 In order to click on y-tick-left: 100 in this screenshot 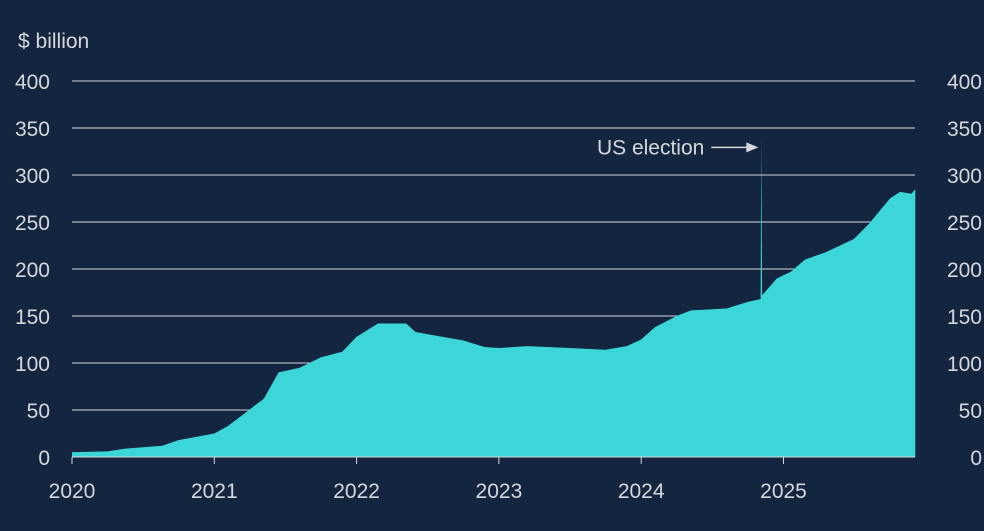, I will do `click(32, 364)`.